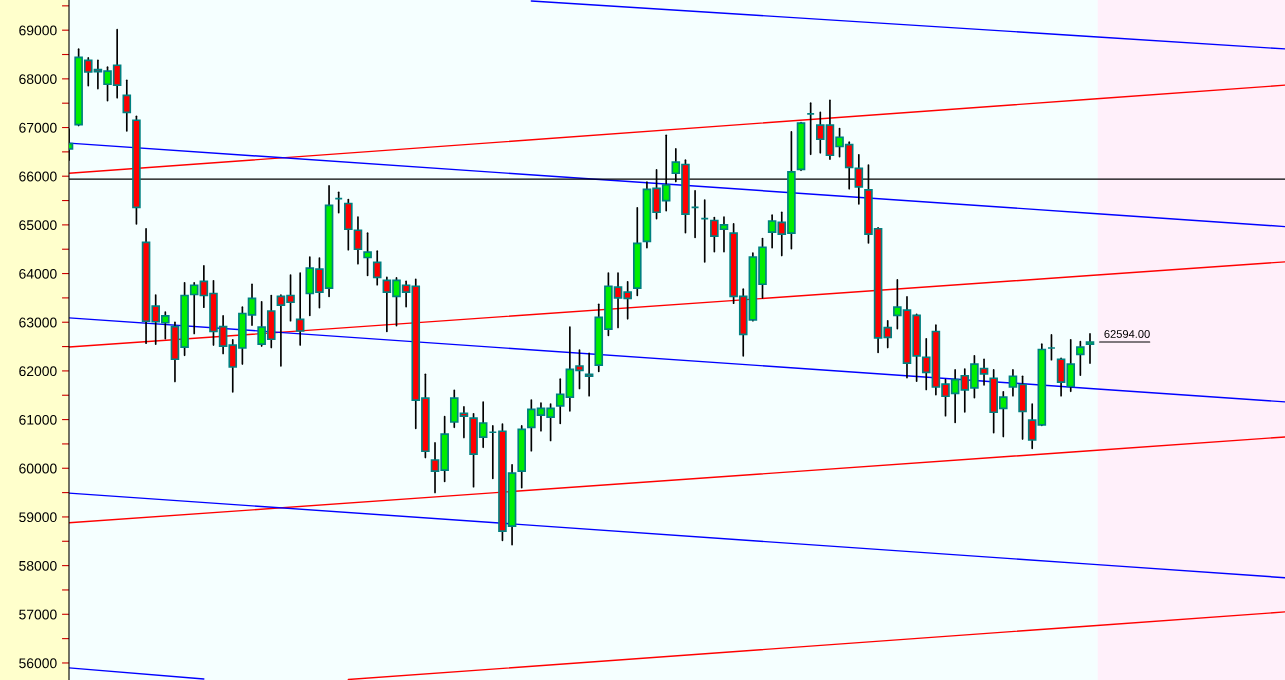  I want to click on y-tick-label: 63000, so click(38, 322).